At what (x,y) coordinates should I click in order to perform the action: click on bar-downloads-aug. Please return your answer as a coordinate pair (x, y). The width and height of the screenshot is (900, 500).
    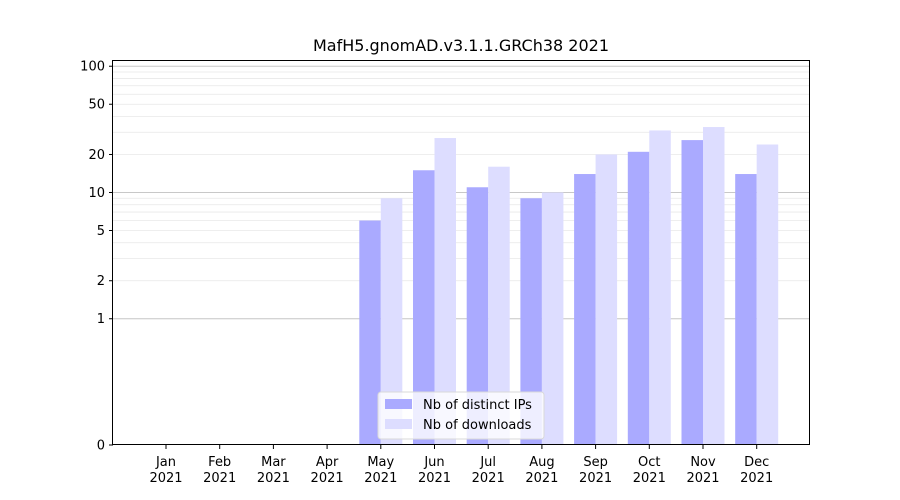
    Looking at the image, I should click on (552, 318).